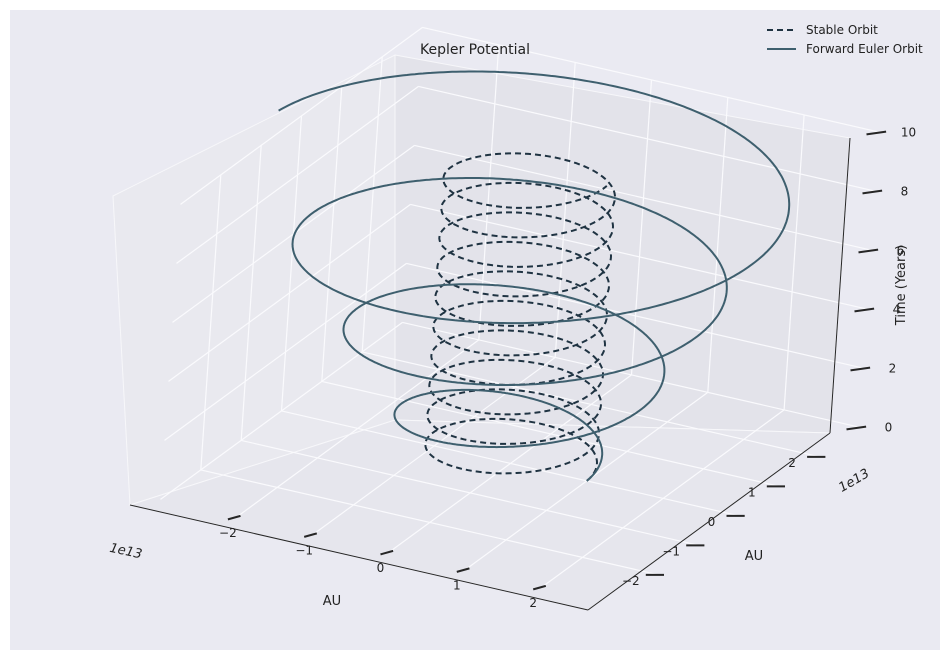  What do you see at coordinates (712, 522) in the screenshot?
I see `y-axis-tick-label: 0` at bounding box center [712, 522].